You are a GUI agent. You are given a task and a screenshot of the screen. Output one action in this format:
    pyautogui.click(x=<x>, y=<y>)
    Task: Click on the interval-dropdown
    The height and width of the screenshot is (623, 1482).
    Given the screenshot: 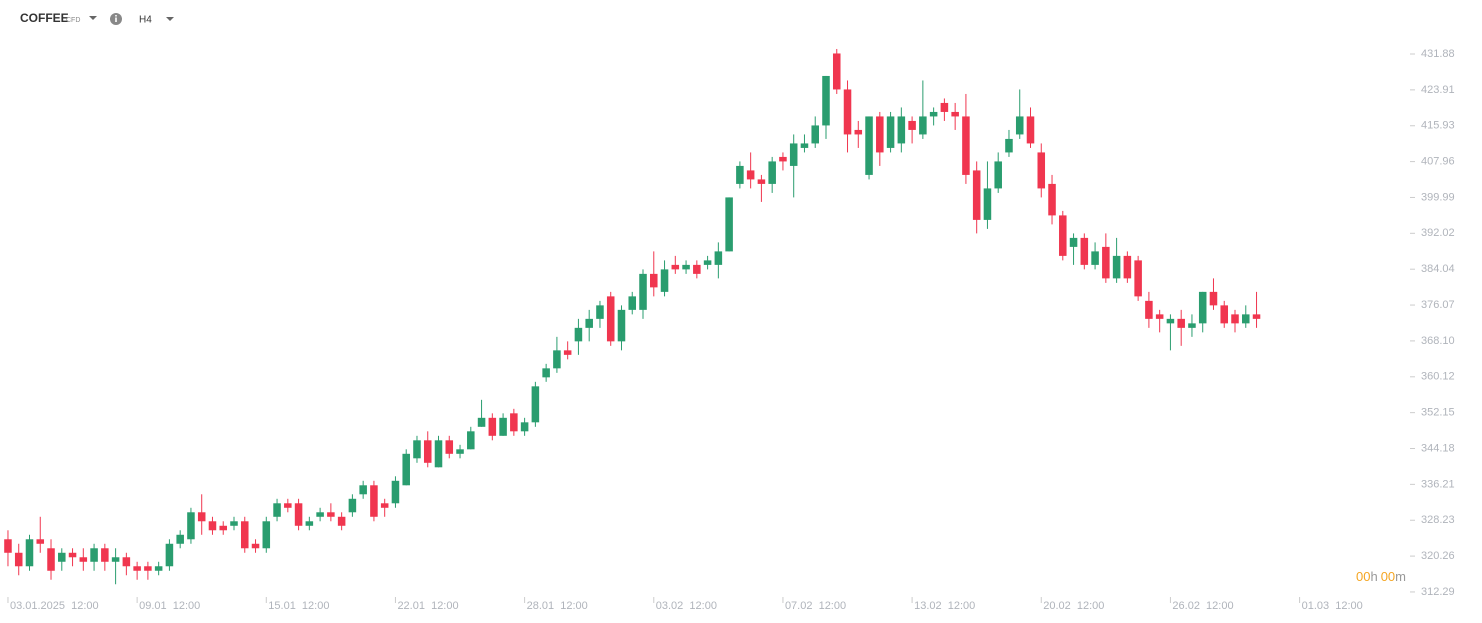 What is the action you would take?
    pyautogui.click(x=170, y=19)
    